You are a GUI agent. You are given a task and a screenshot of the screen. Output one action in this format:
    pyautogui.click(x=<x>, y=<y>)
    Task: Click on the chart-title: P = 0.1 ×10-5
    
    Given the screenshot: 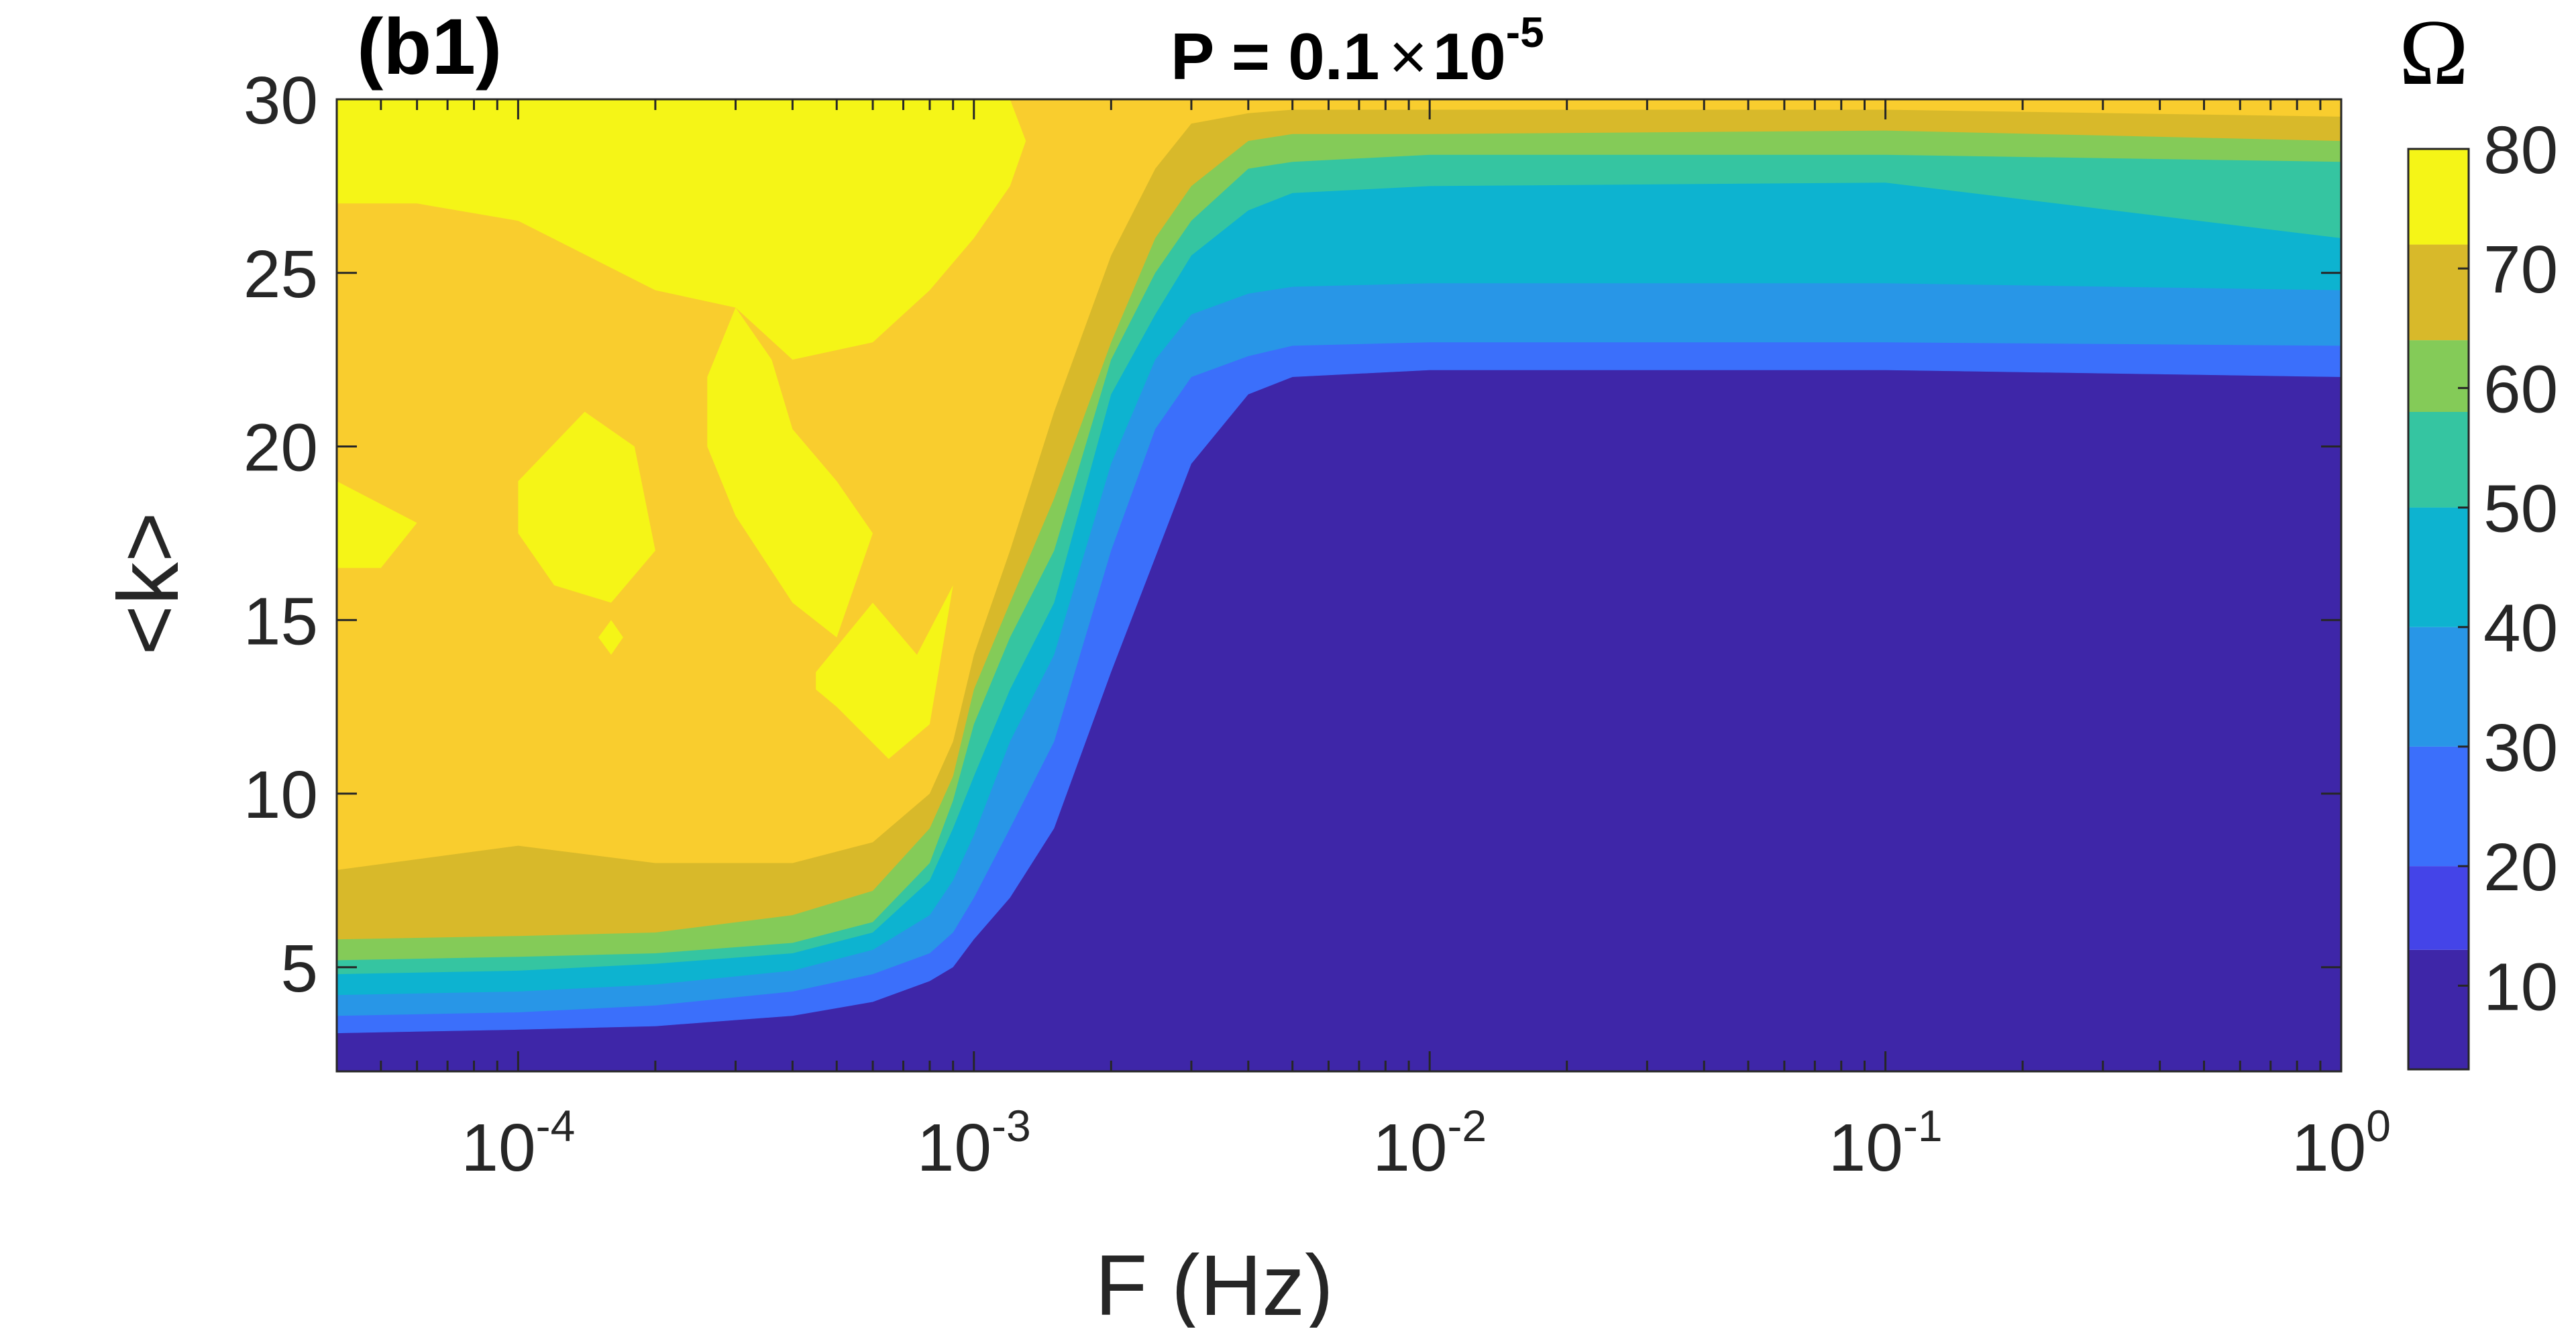 What is the action you would take?
    pyautogui.click(x=1357, y=50)
    